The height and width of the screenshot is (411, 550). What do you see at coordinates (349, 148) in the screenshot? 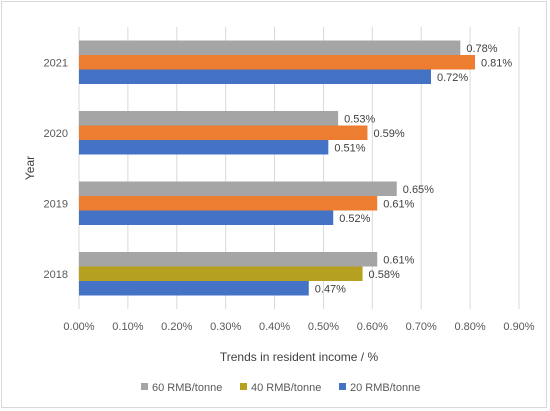
I see `data-label: 0.51%` at bounding box center [349, 148].